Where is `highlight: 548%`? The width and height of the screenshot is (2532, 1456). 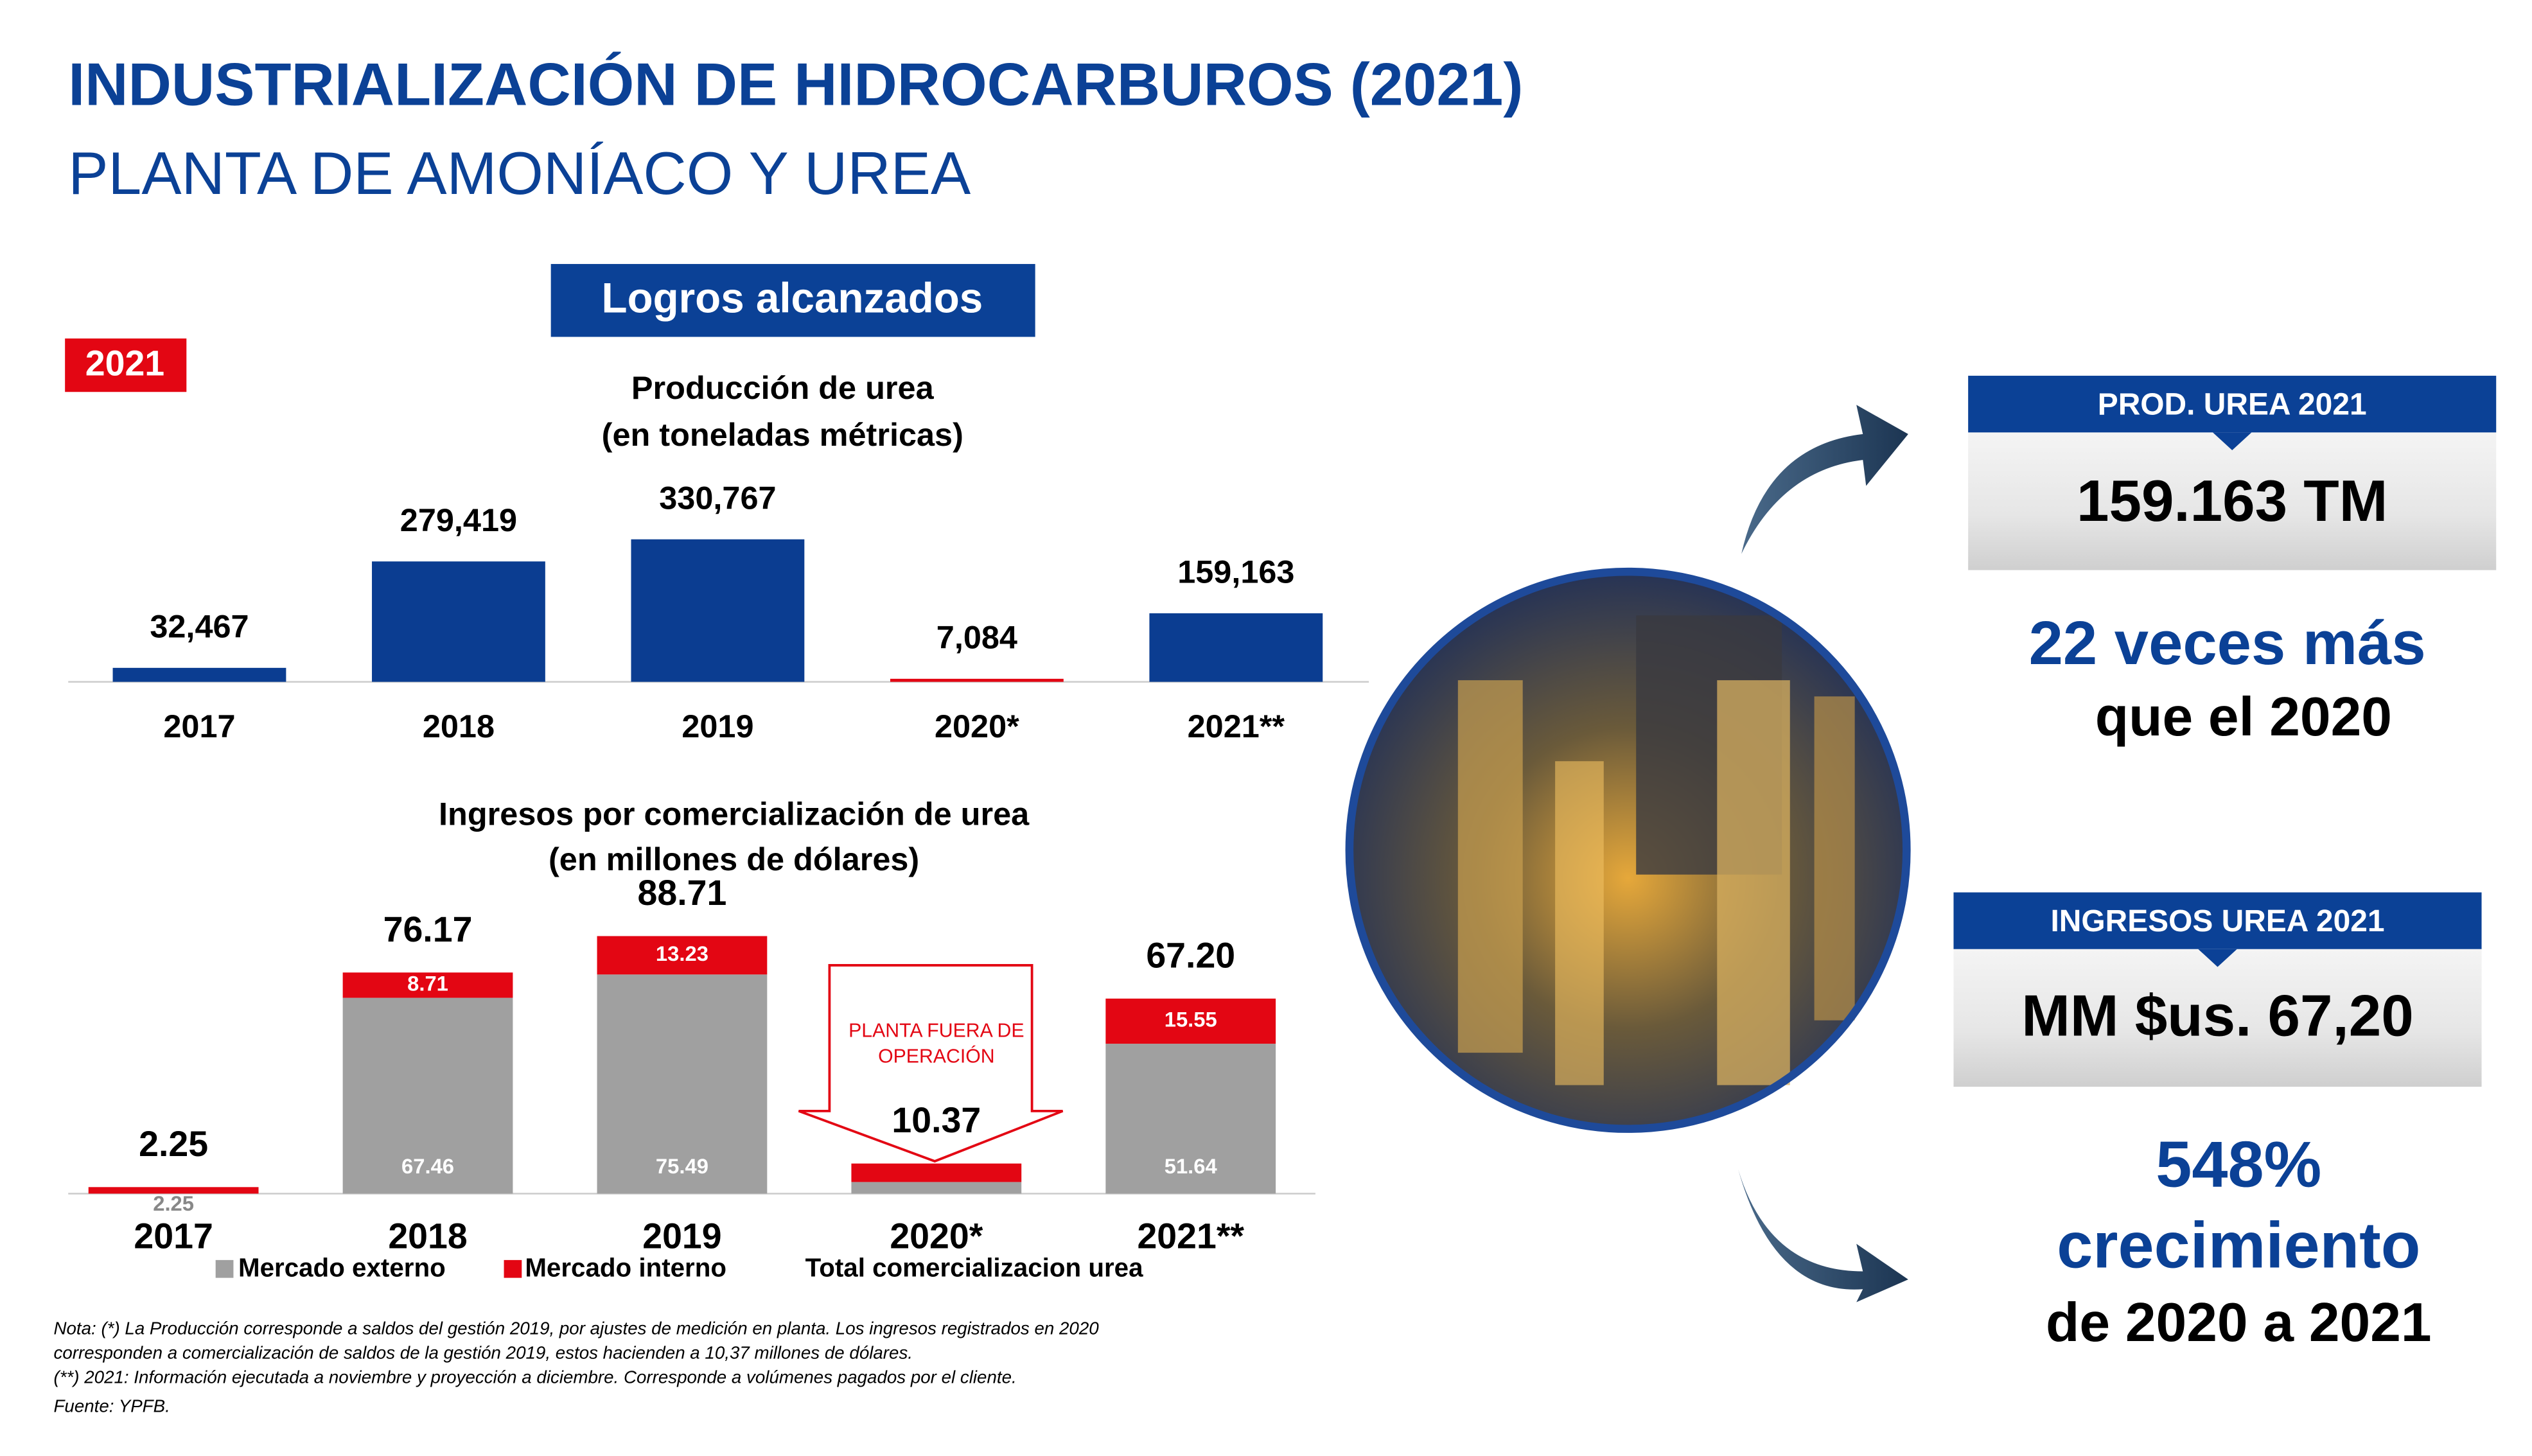 highlight: 548% is located at coordinates (2238, 1164).